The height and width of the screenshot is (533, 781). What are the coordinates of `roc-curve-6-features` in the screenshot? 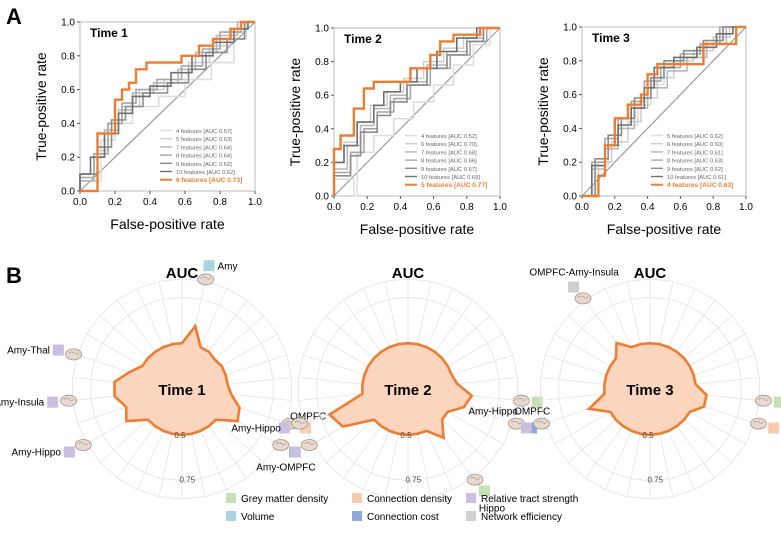 It's located at (167, 106).